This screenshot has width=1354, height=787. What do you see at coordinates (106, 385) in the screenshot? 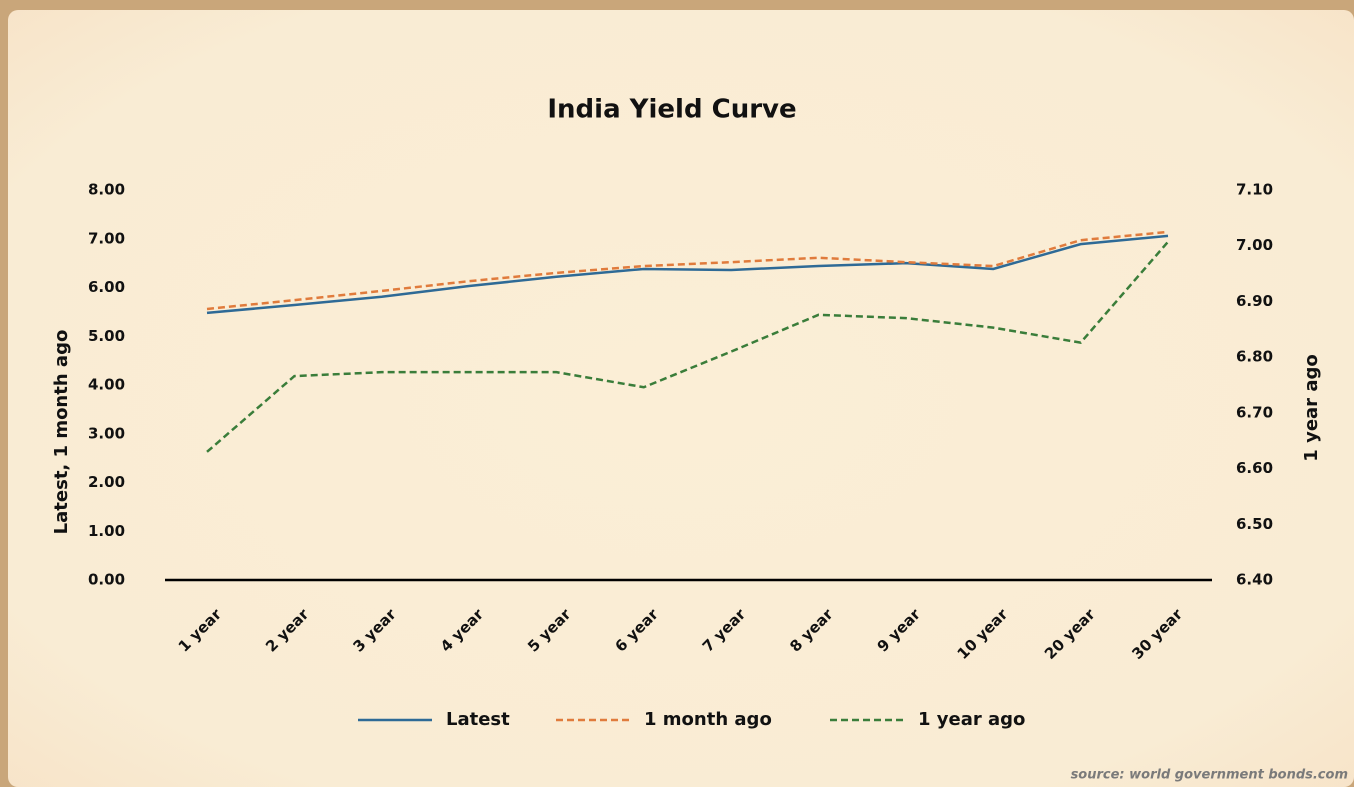
I see `y-tick-label: 4.00` at bounding box center [106, 385].